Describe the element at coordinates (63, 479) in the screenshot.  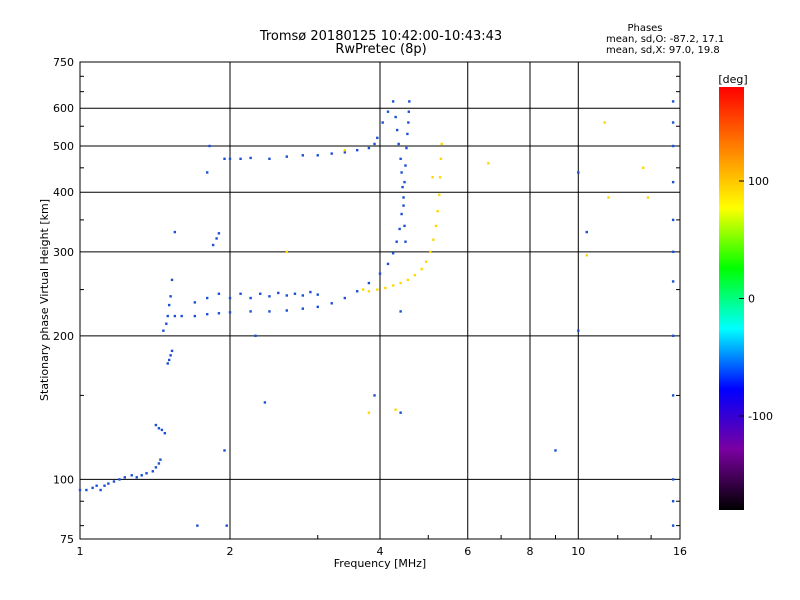
I see `y-tick-label: 100` at that location.